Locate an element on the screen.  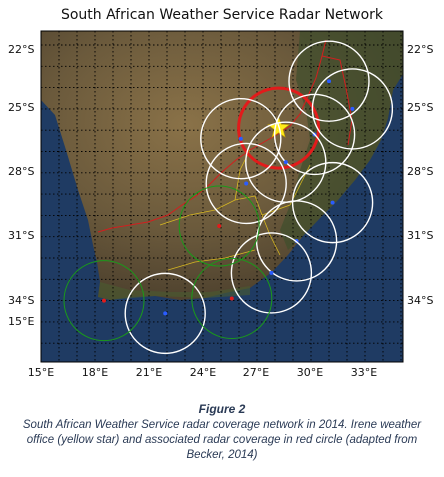
lat-label-left-31: 31°S is located at coordinates (21, 235).